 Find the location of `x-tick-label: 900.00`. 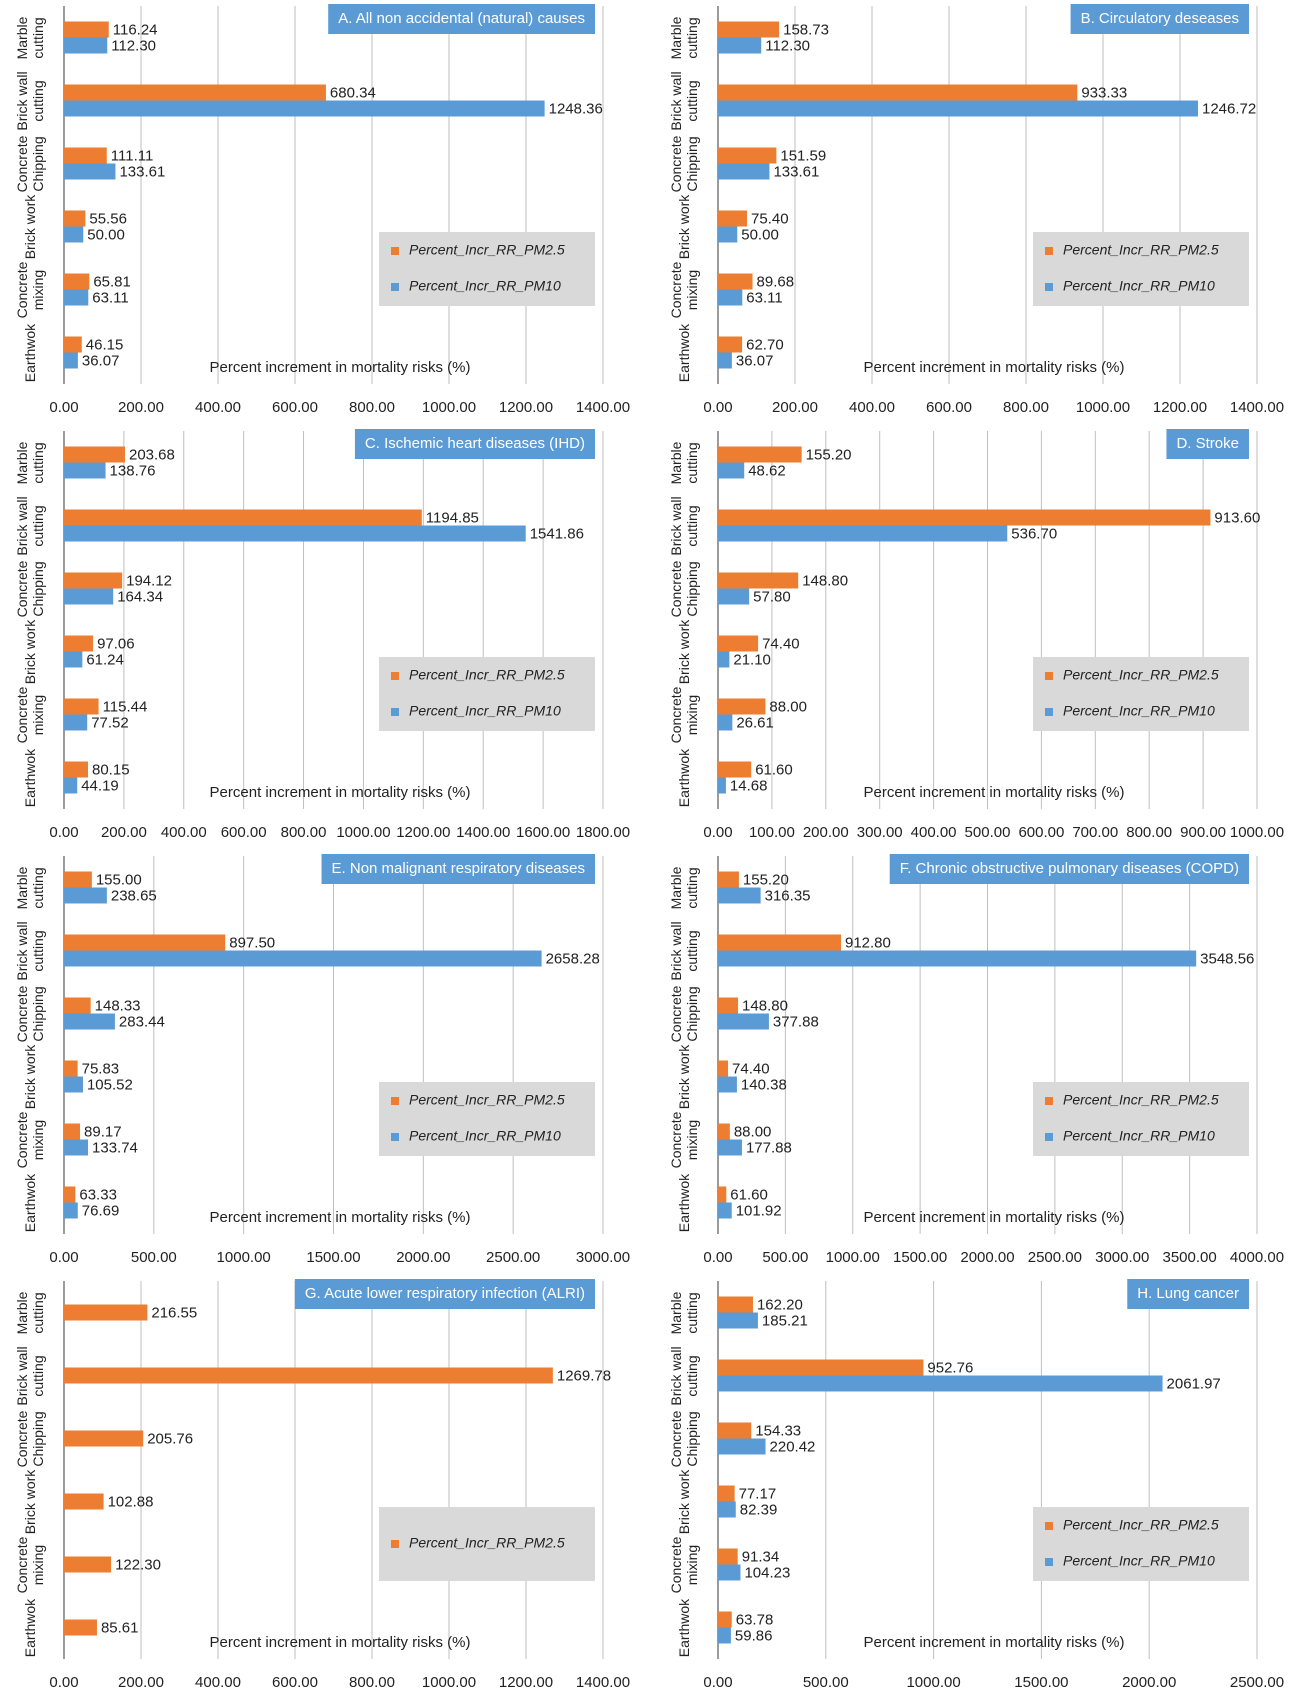

x-tick-label: 900.00 is located at coordinates (1203, 832).